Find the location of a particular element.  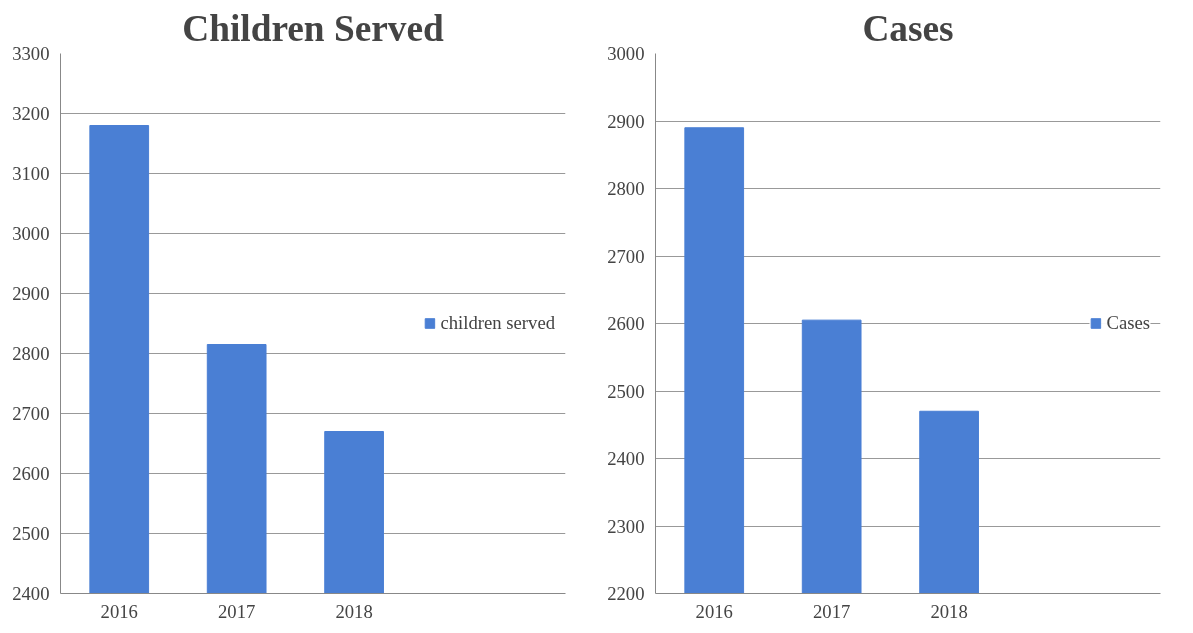

chart-title: Children Served is located at coordinates (313, 28).